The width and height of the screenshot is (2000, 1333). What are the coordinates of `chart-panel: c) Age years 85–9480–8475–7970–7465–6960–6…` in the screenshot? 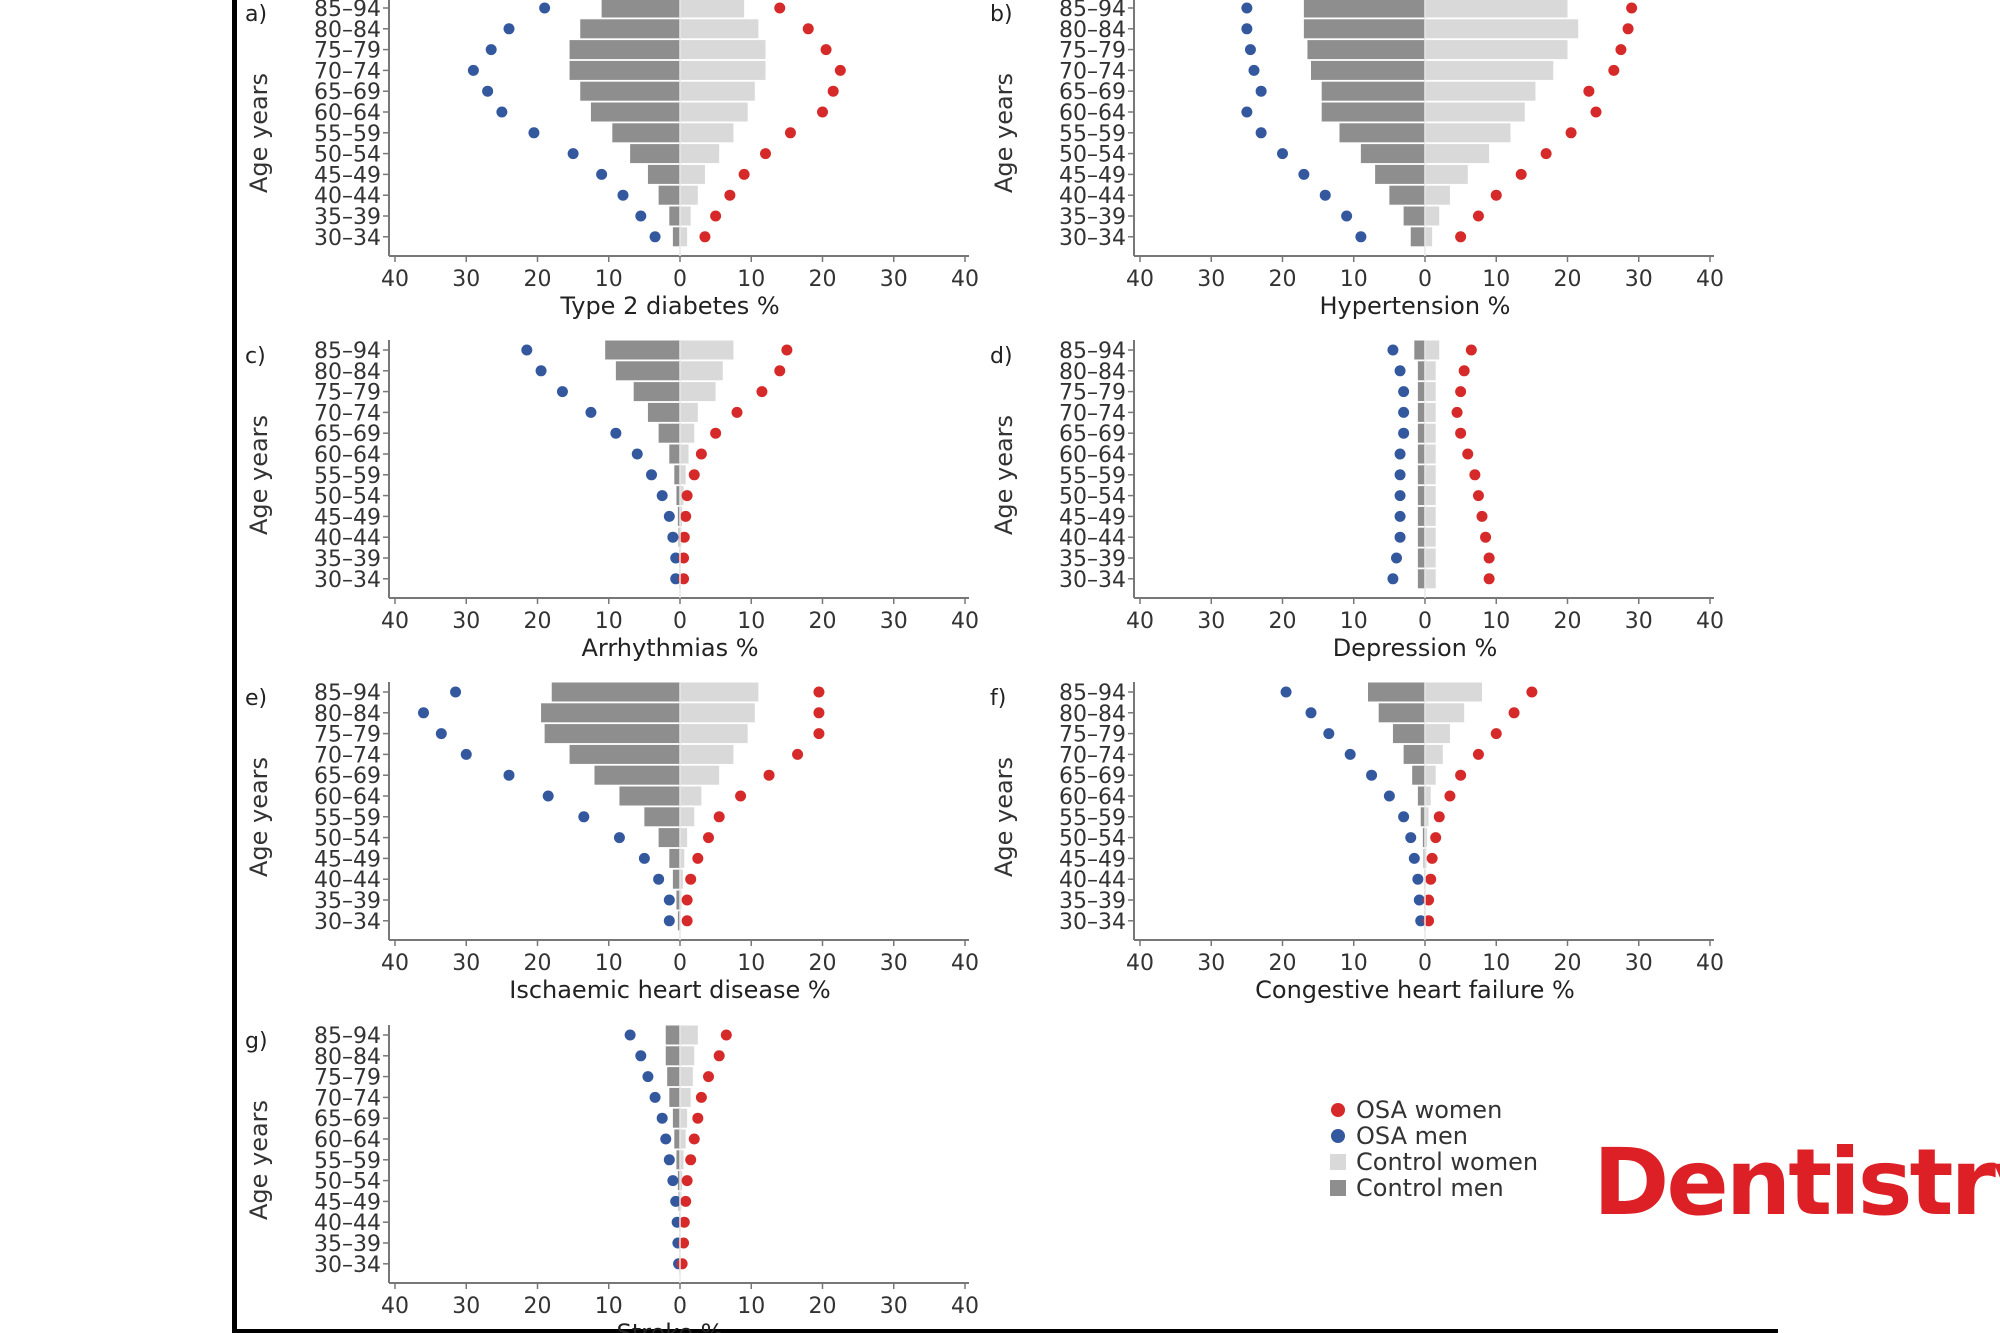 It's located at (612, 500).